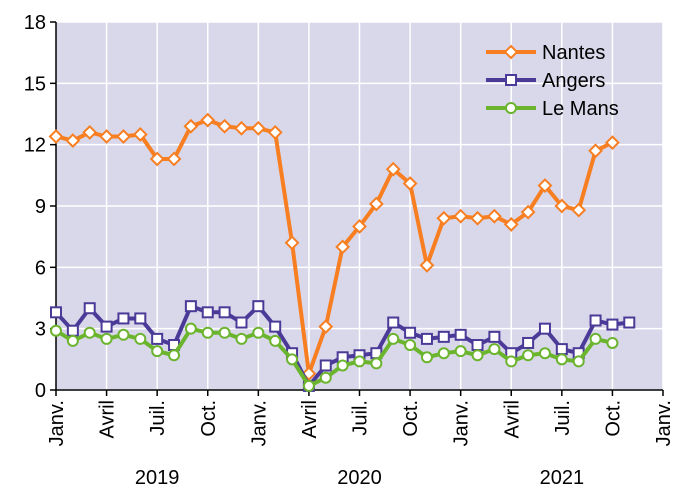 Image resolution: width=674 pixels, height=495 pixels. What do you see at coordinates (573, 81) in the screenshot?
I see `legend-label: Angers` at bounding box center [573, 81].